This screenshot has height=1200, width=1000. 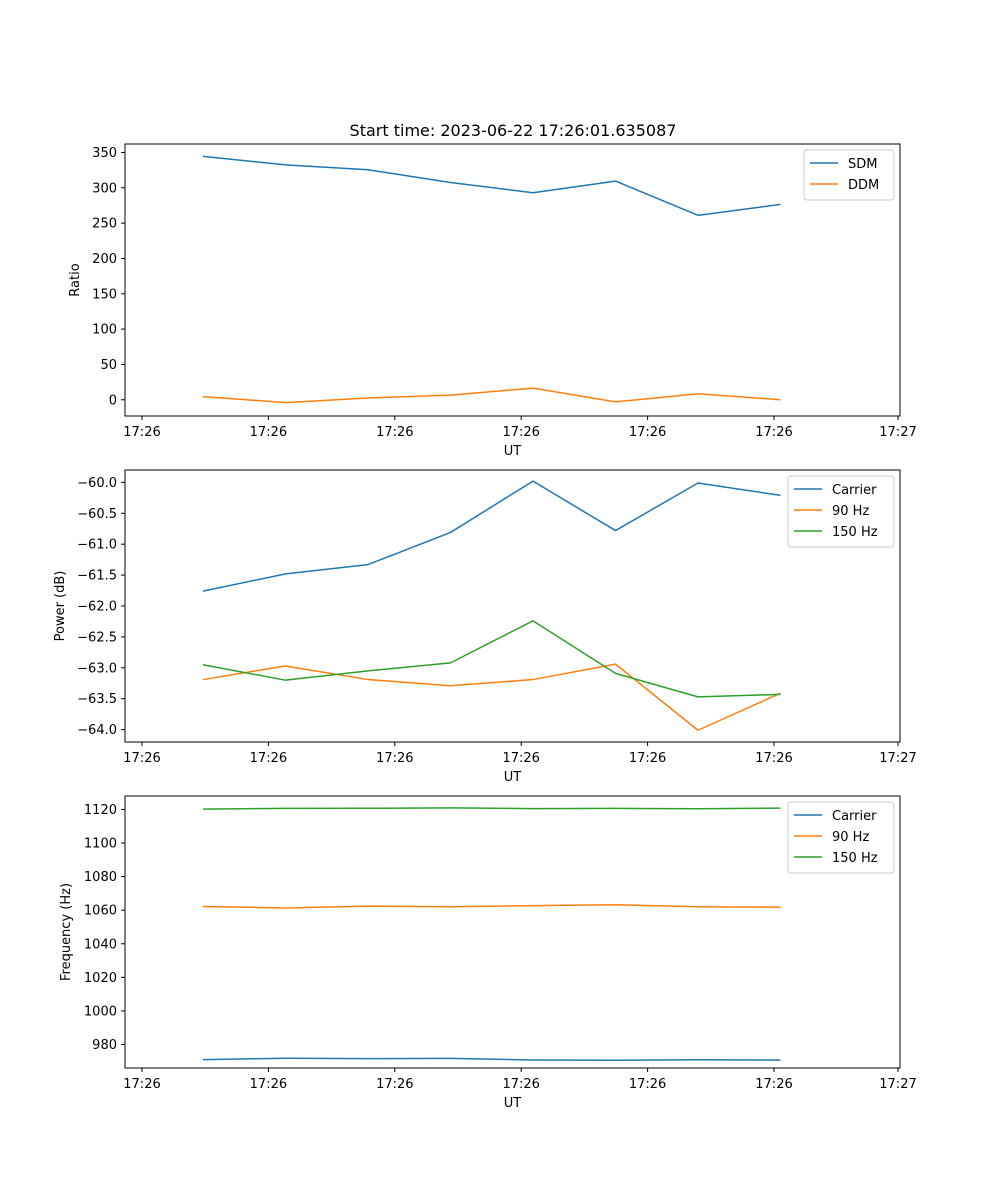 What do you see at coordinates (97, 576) in the screenshot?
I see `y-tick-label: −61.5` at bounding box center [97, 576].